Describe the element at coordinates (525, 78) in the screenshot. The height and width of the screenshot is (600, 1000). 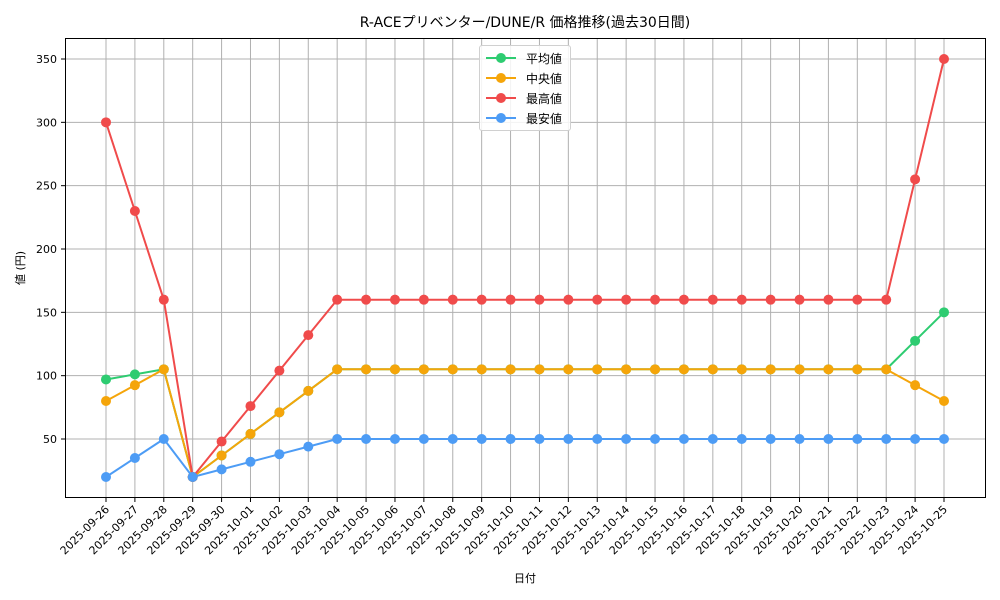
I see `legend-item: 中央値` at that location.